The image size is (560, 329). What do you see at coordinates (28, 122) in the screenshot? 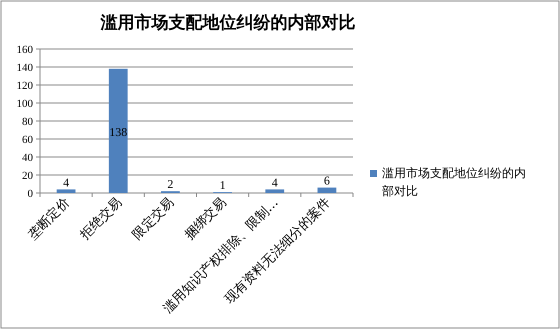
I see `y-tick-label: 80` at bounding box center [28, 122].